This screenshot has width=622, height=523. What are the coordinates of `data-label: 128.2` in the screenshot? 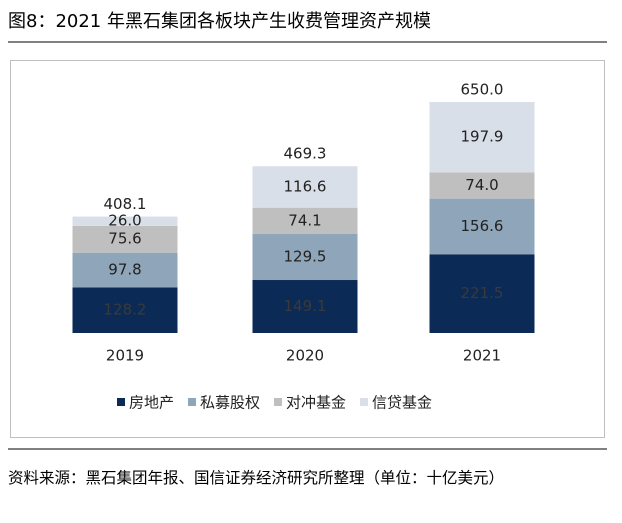 It's located at (125, 310).